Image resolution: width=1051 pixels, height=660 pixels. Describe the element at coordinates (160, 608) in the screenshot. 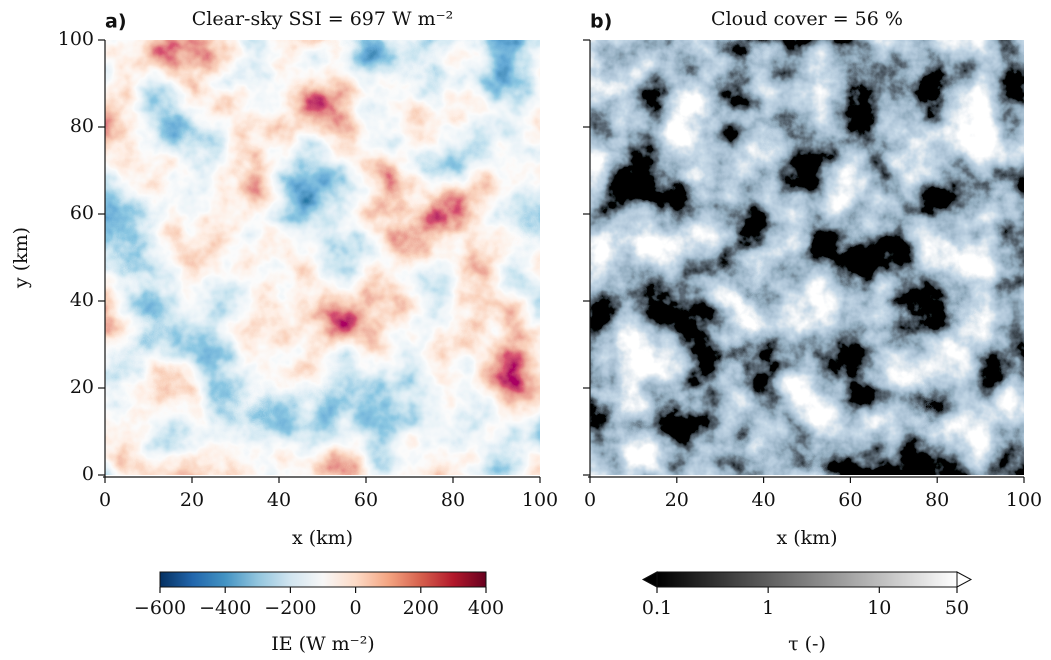

I see `colorbar-tick-label: −600` at that location.